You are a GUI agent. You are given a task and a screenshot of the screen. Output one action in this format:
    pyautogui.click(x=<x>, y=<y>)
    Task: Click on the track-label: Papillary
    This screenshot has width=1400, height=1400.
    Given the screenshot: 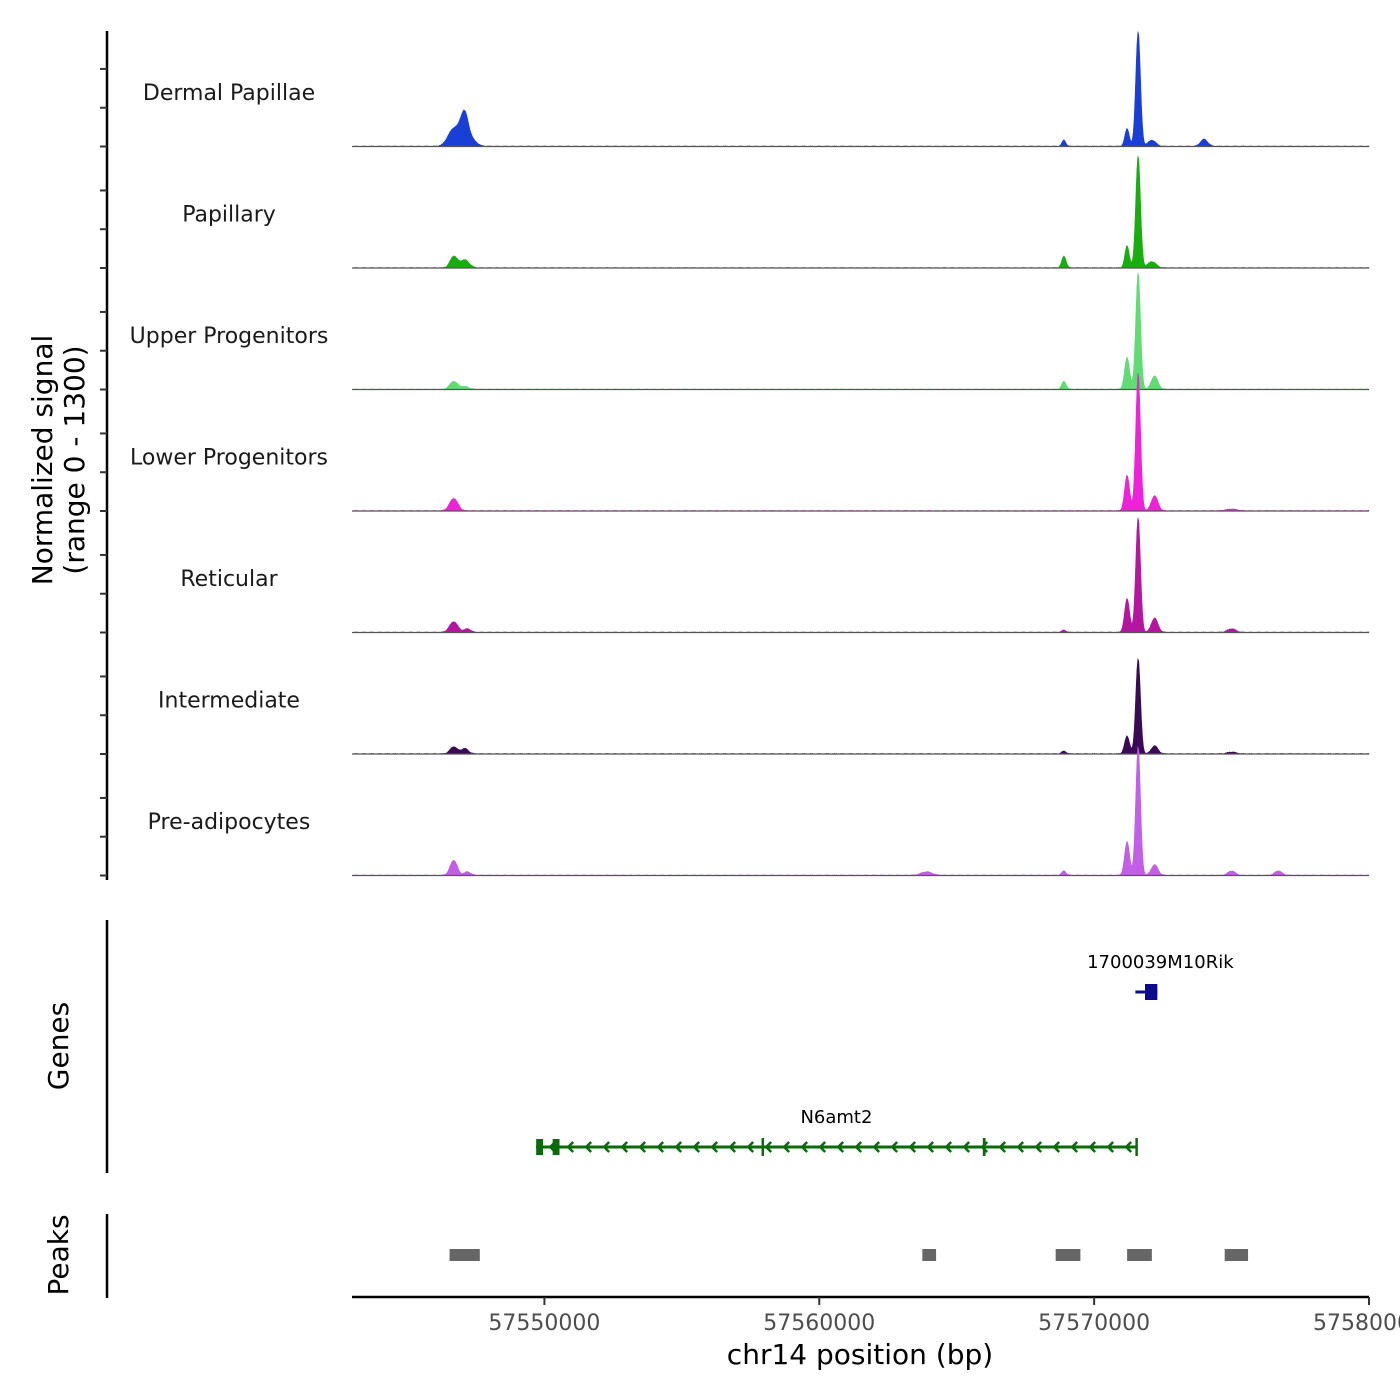 What is the action you would take?
    pyautogui.click(x=229, y=215)
    